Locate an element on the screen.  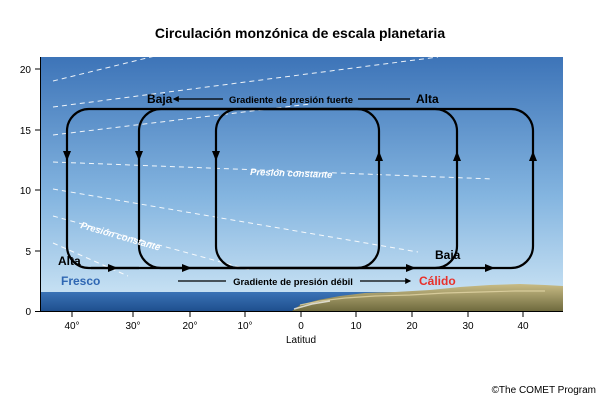
weak-gradient-label: Gradiente de presión débil is located at coordinates (293, 282).